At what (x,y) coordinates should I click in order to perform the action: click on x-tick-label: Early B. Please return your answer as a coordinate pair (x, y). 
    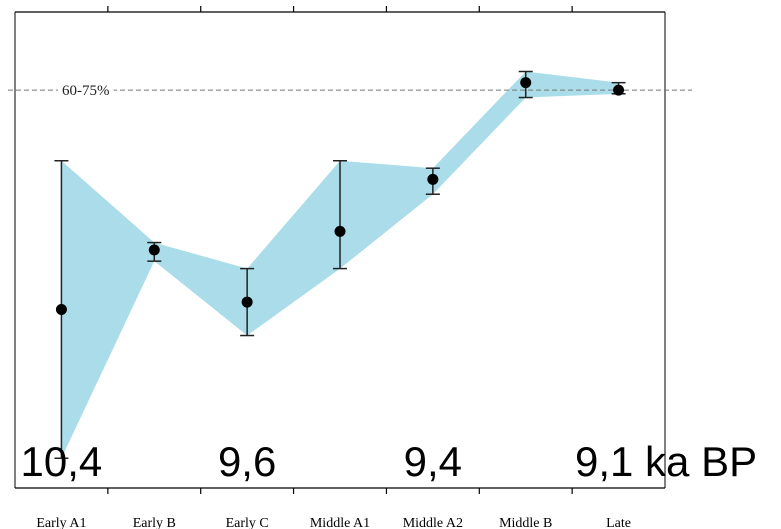
    Looking at the image, I should click on (154, 522).